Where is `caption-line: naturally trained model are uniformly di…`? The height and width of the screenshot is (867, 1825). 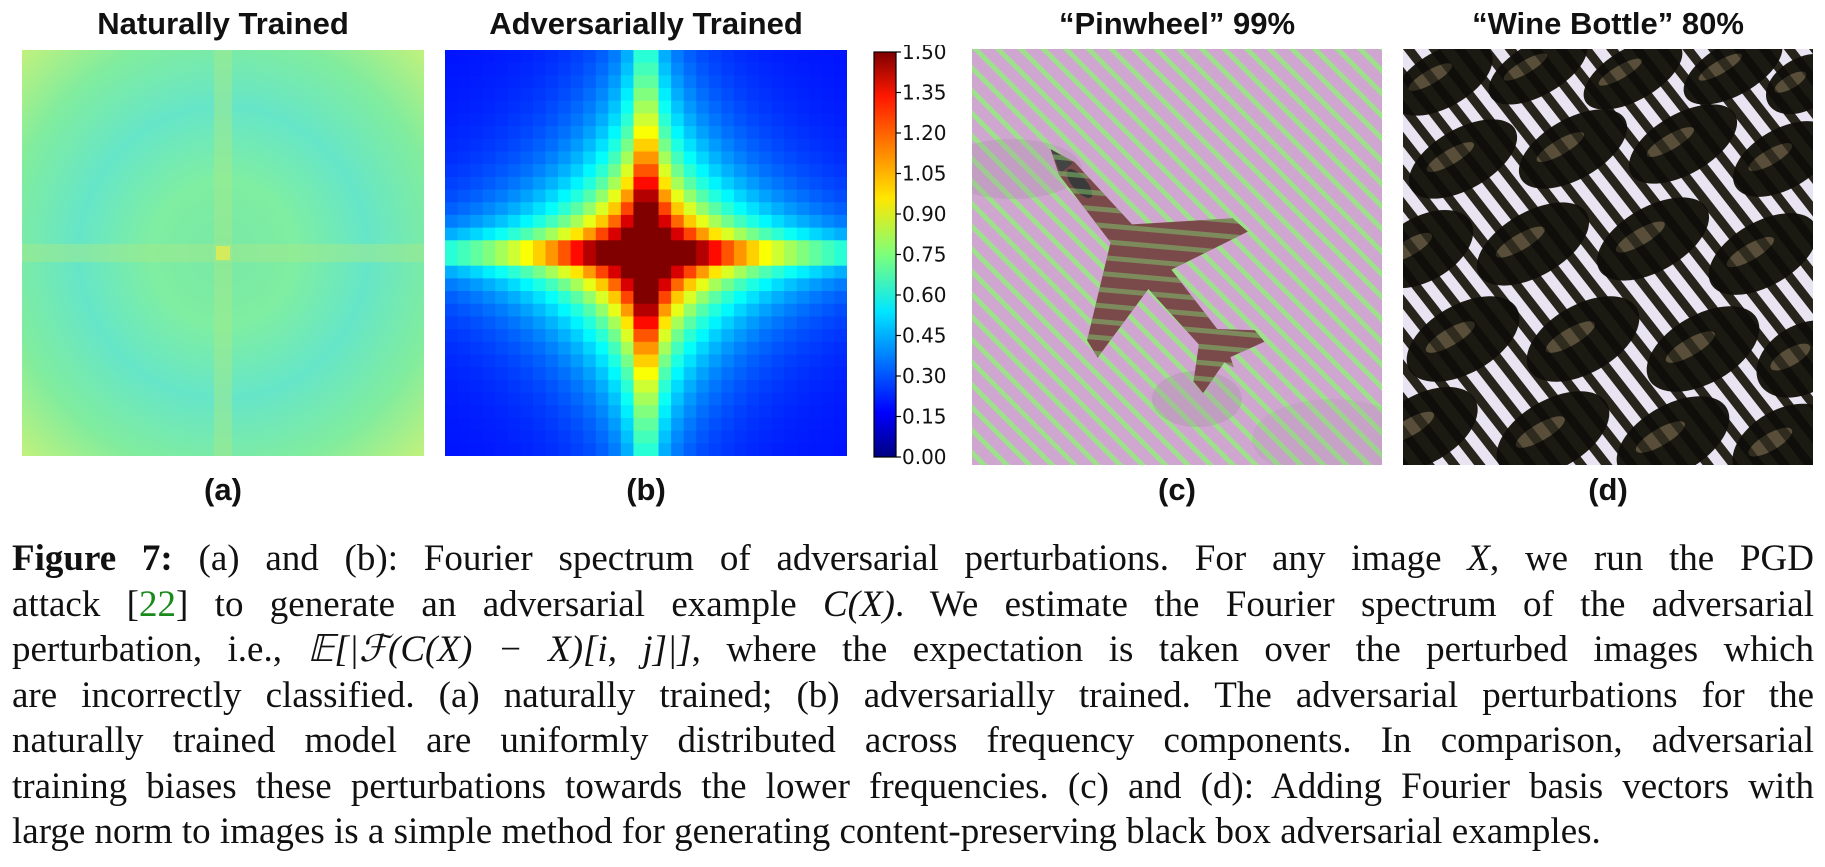 caption-line: naturally trained model are uniformly di… is located at coordinates (913, 740).